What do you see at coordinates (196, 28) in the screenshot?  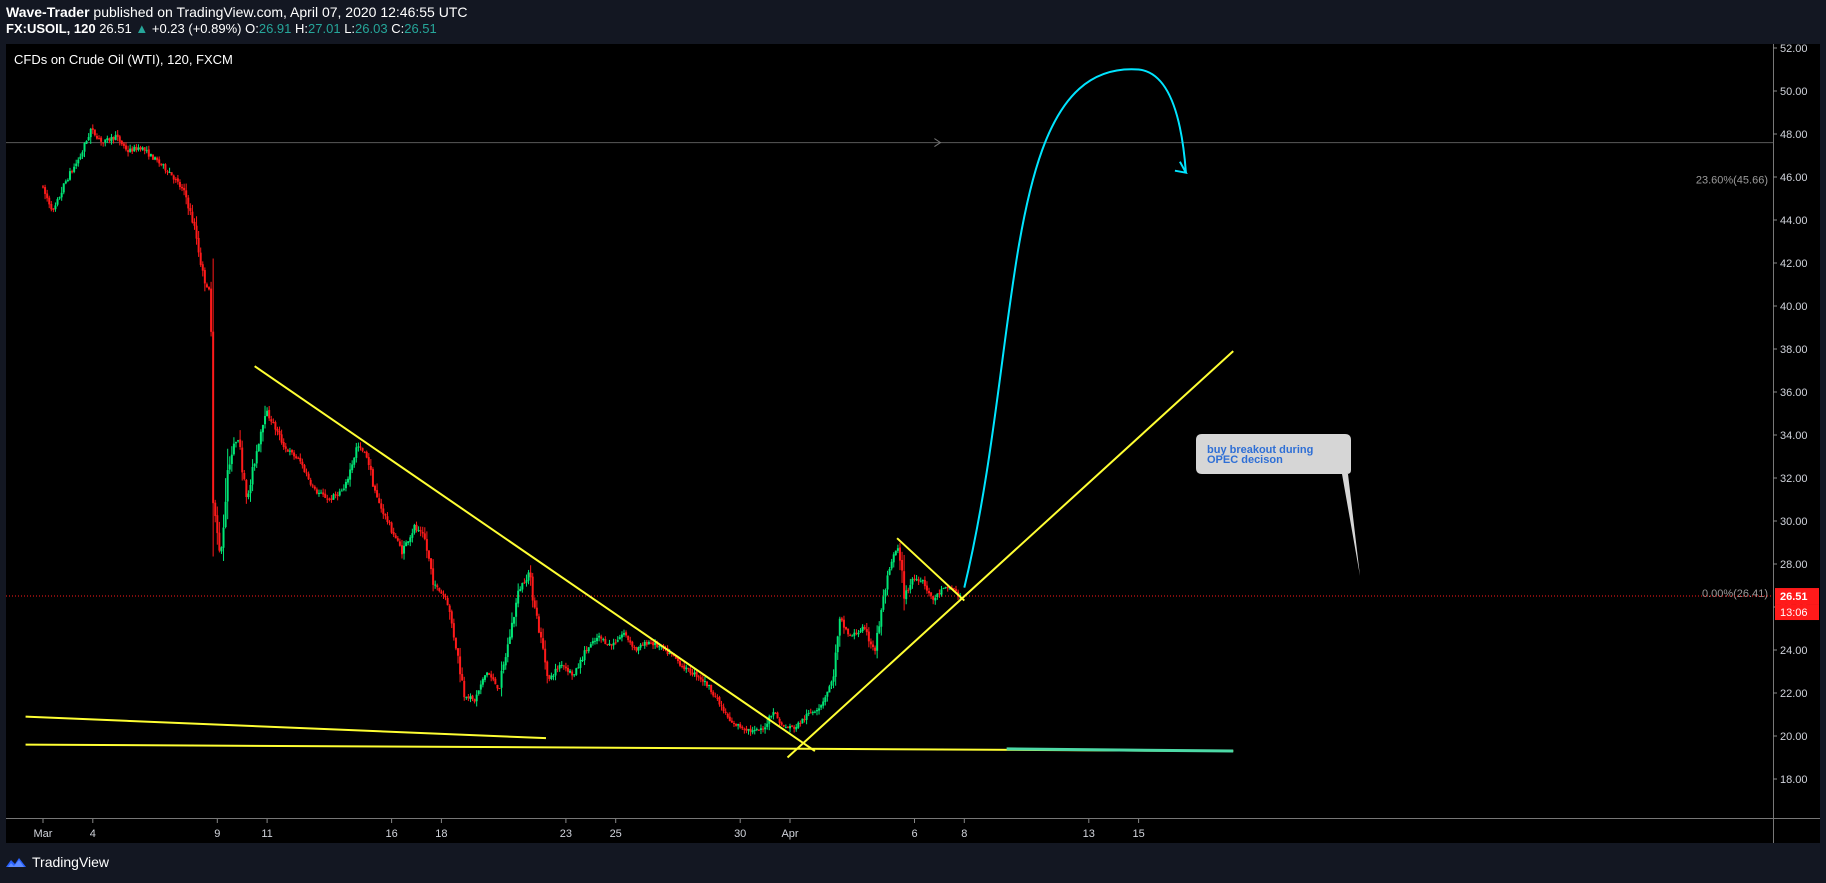 I see `change-value: +0.23 (+0.89%)` at bounding box center [196, 28].